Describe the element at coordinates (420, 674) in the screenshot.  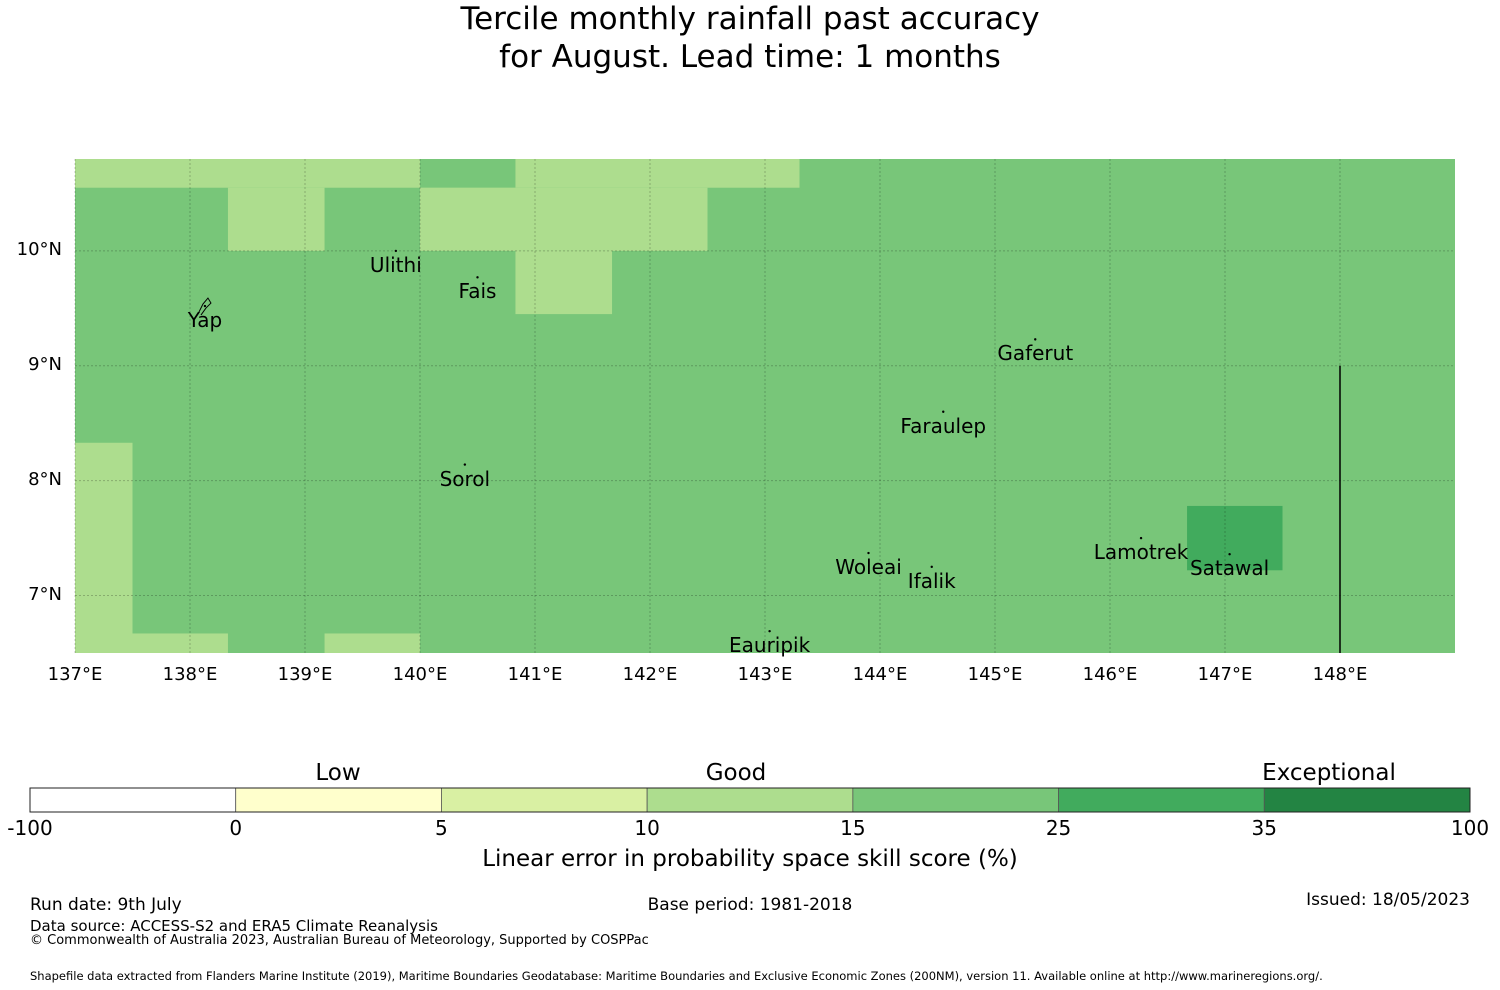
I see `lon-tick-label: 140°E` at that location.